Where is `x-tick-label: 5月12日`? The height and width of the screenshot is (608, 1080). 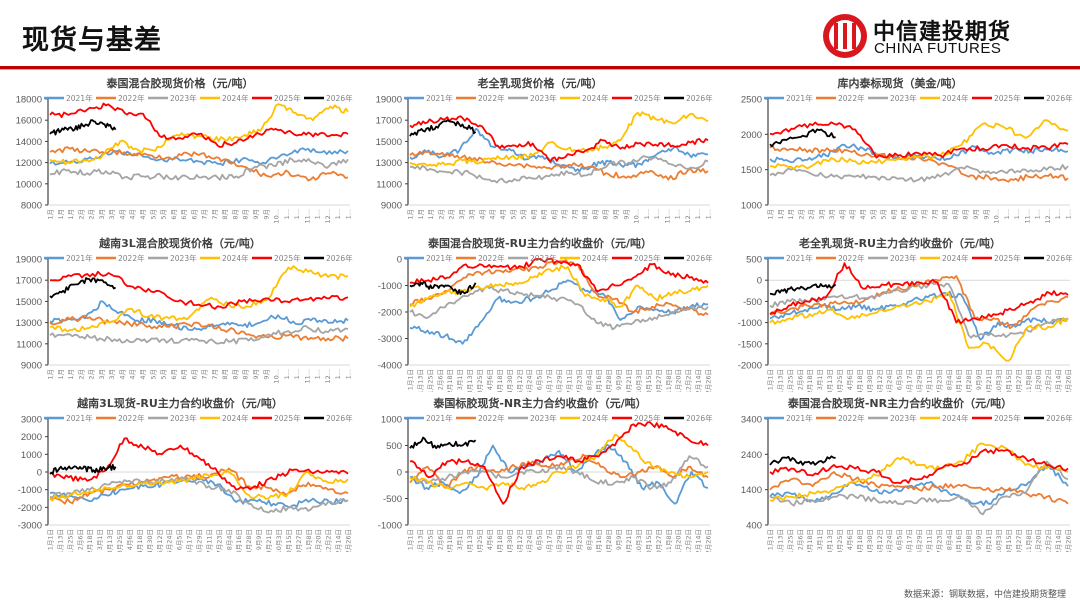 x-tick-label: 5月12日 is located at coordinates (520, 540).